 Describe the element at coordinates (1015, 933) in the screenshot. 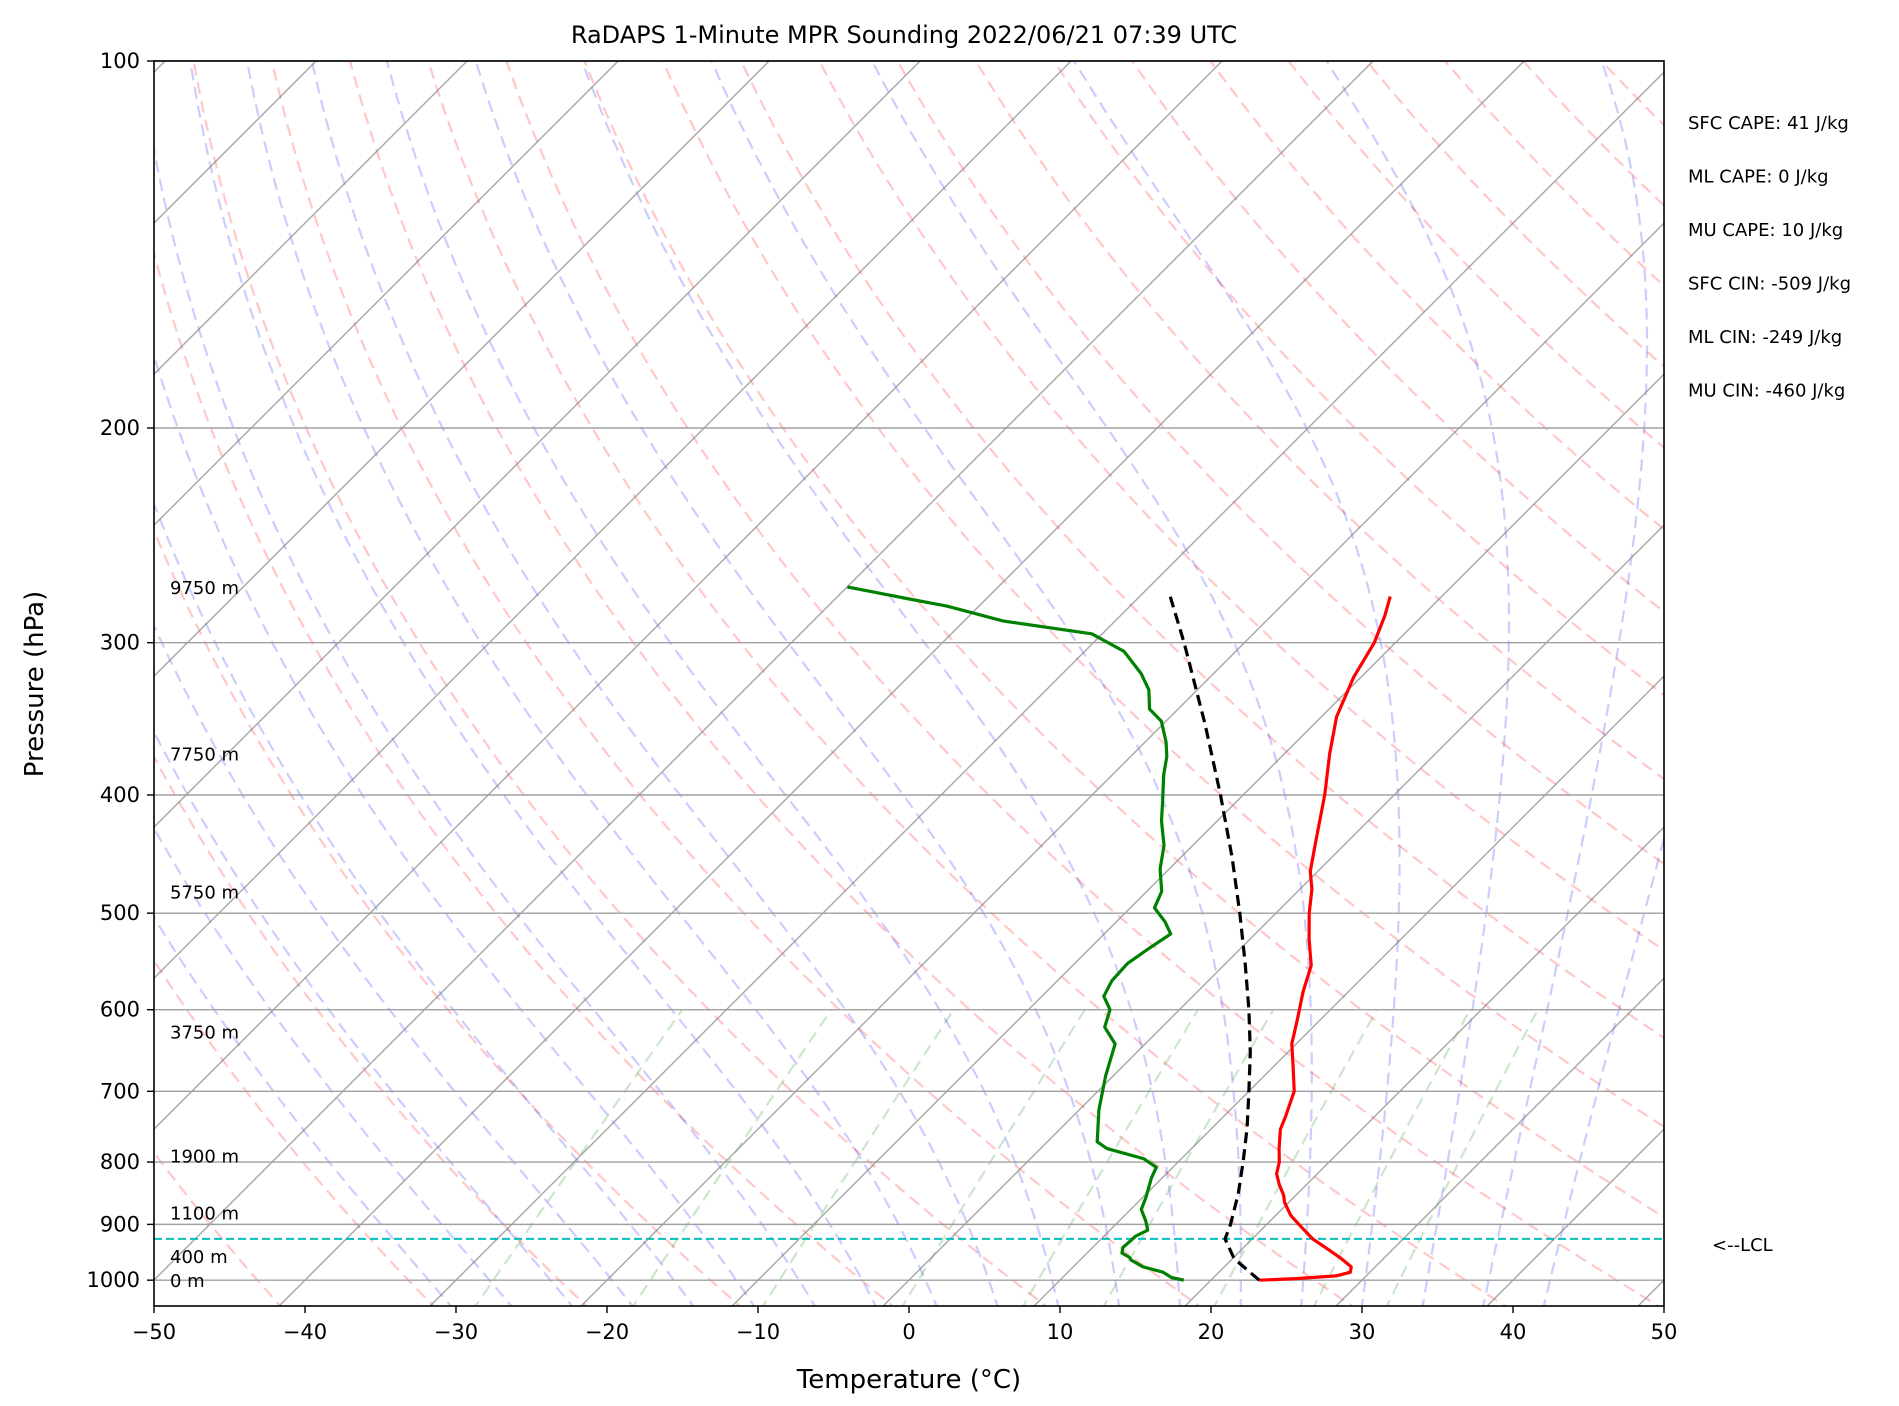

I see `dewpoint-line` at that location.